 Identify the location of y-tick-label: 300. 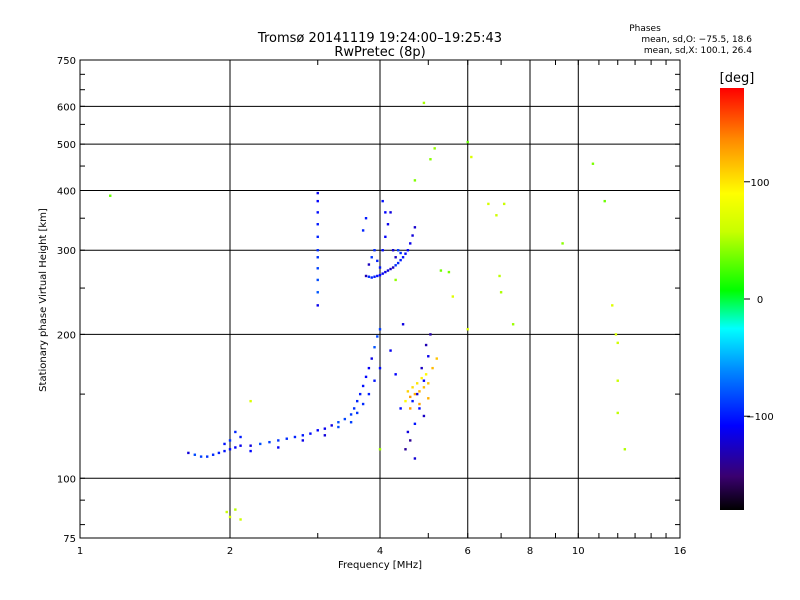
(66, 251).